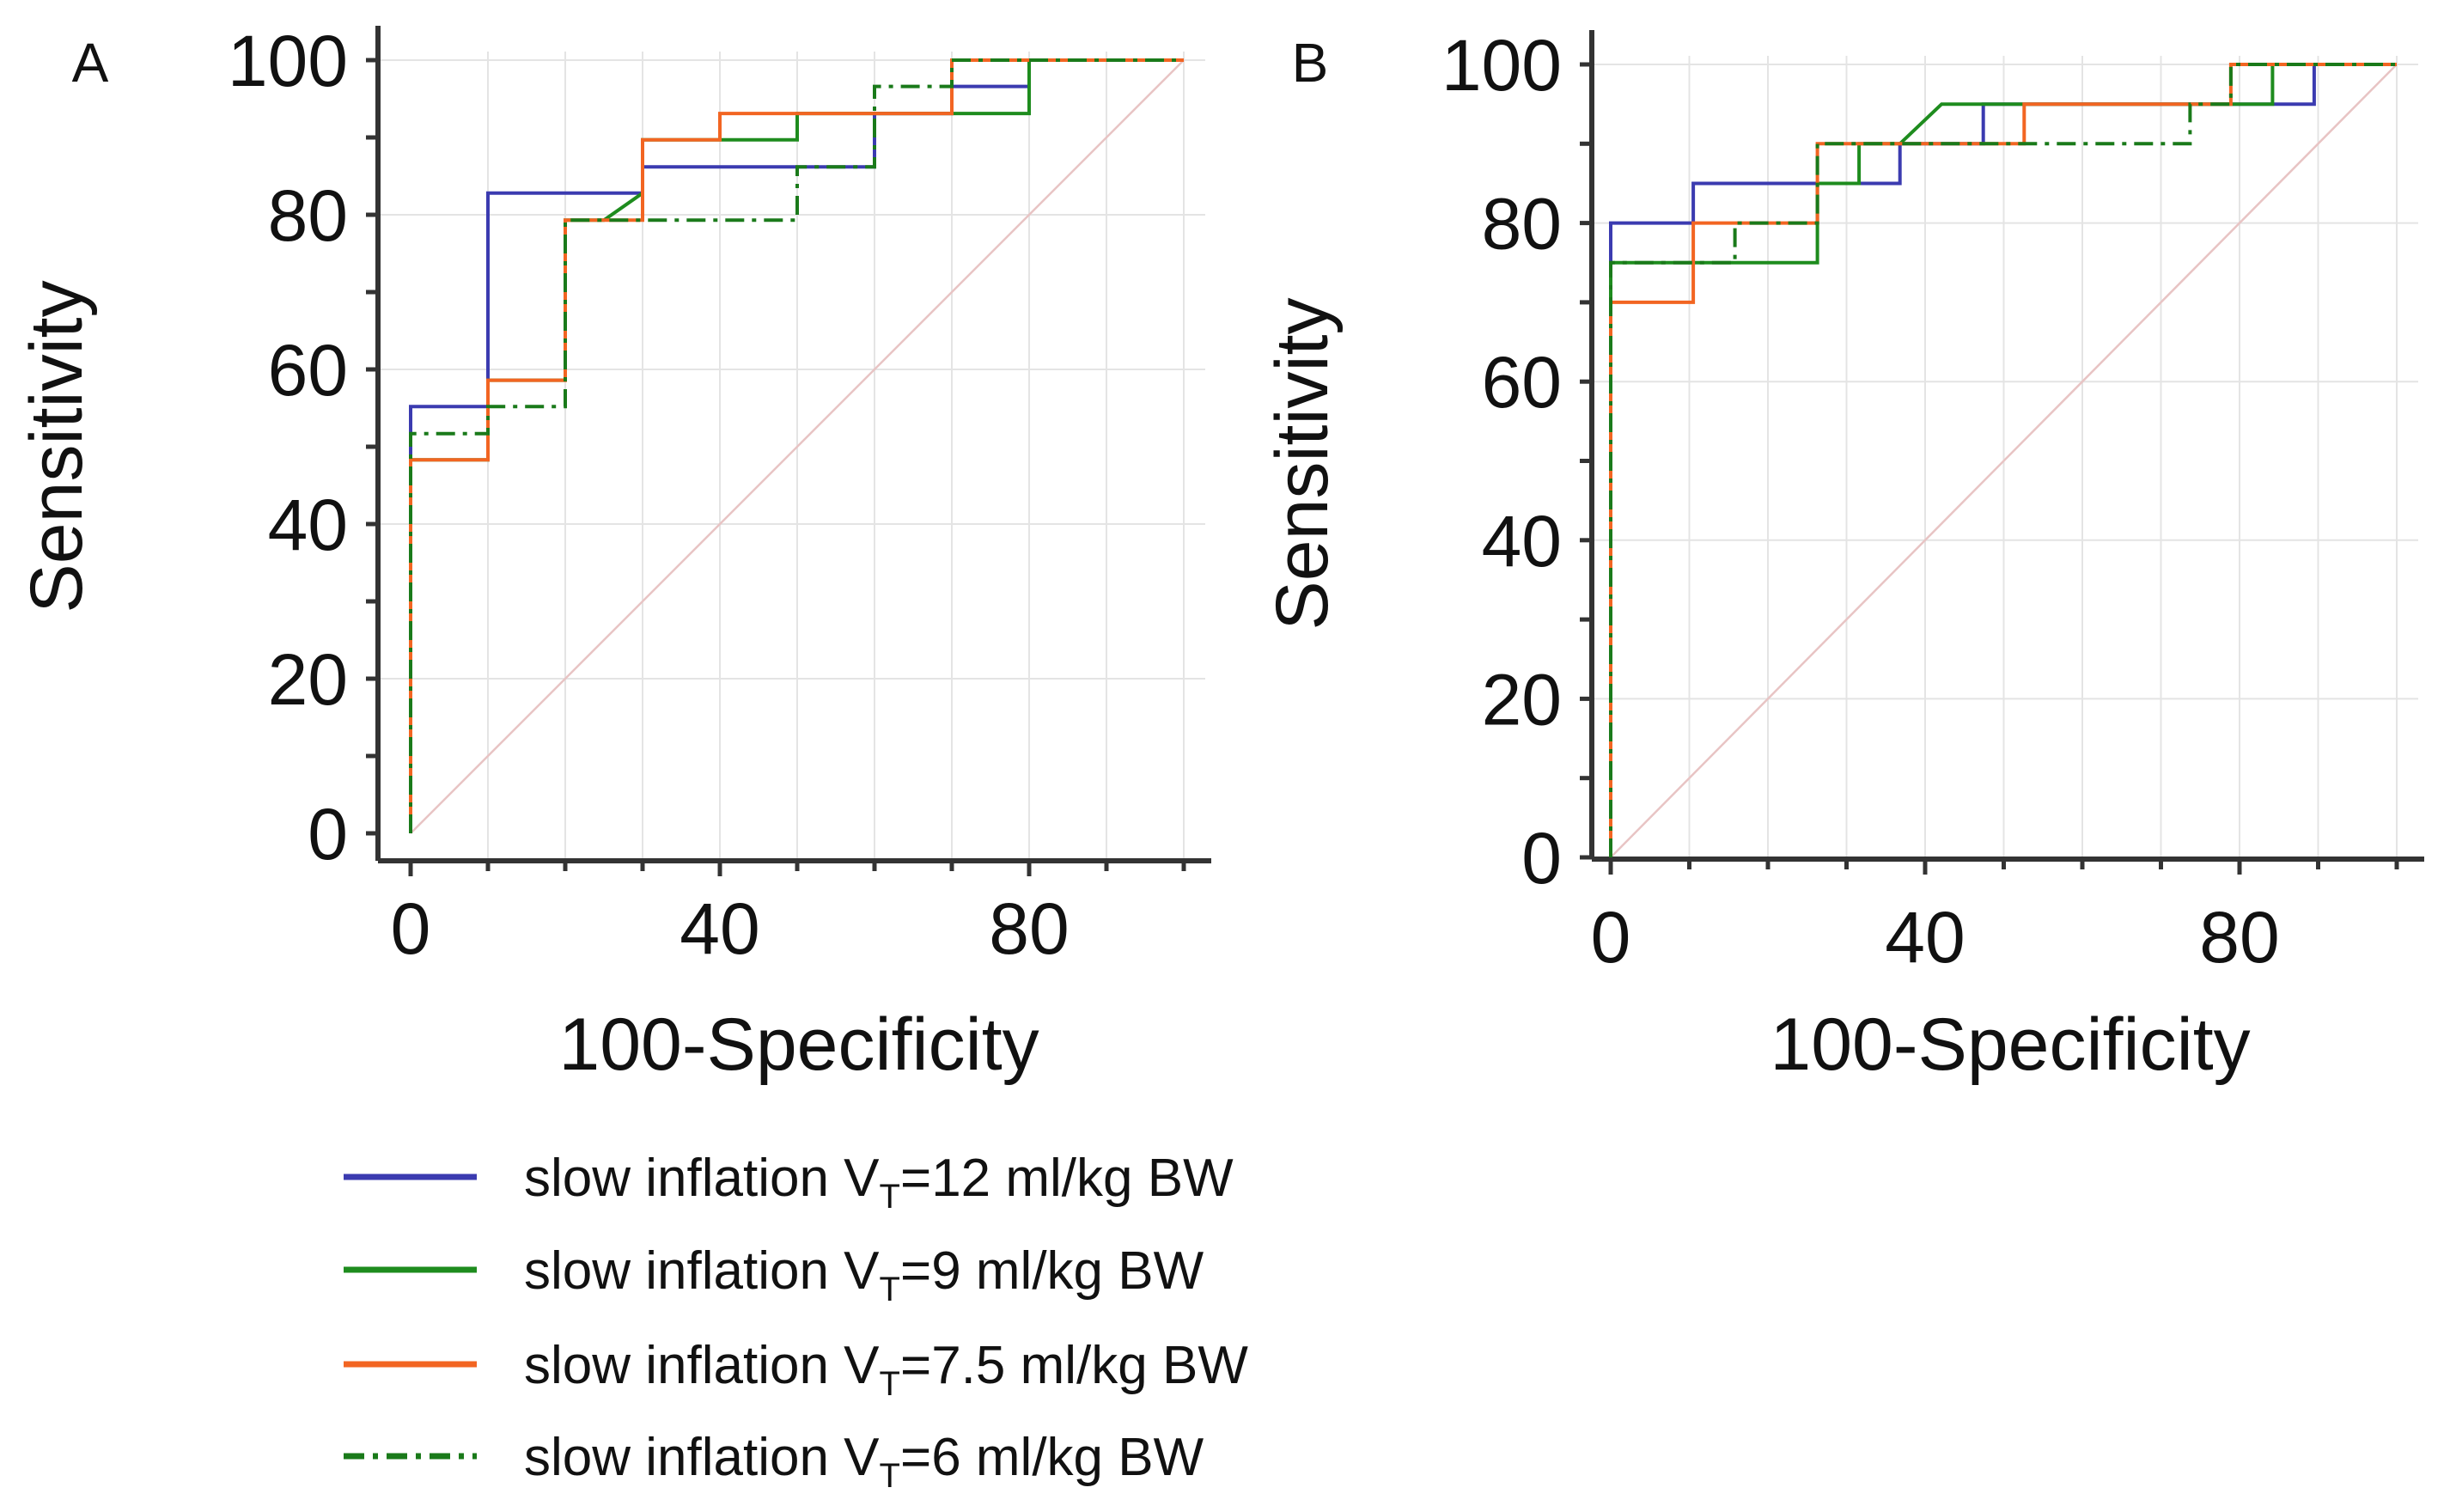  Describe the element at coordinates (90, 63) in the screenshot. I see `panel-letter: A` at that location.